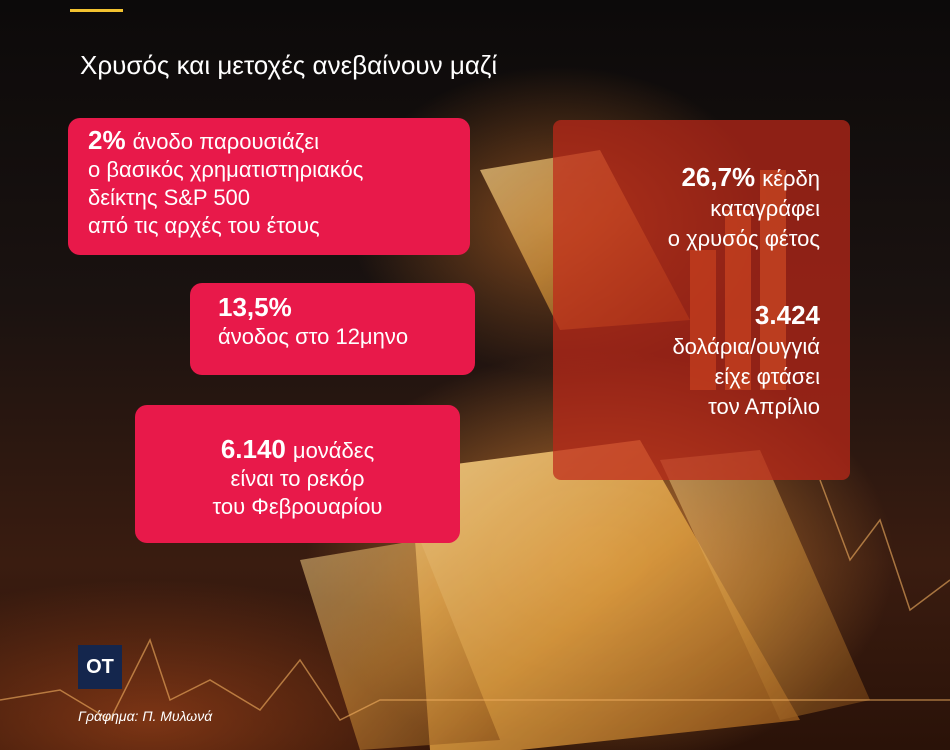 The image size is (950, 750). I want to click on text-line: 3.424, so click(686, 316).